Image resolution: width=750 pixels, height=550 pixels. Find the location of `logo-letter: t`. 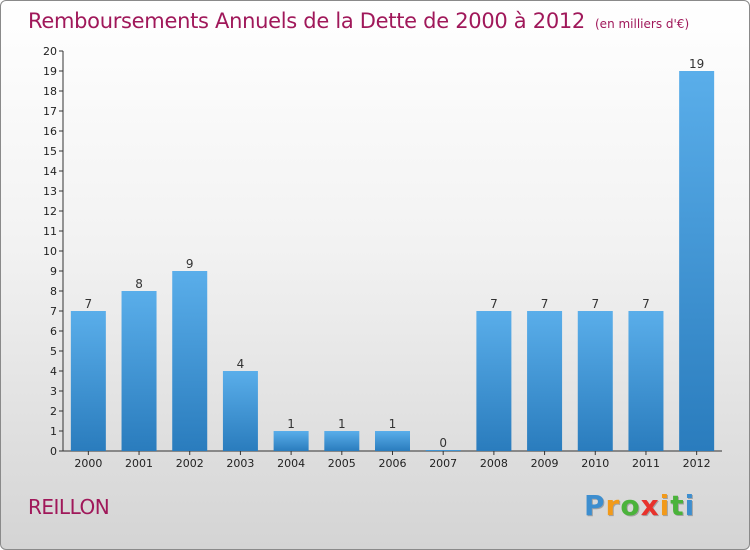

logo-letter: t is located at coordinates (677, 505).